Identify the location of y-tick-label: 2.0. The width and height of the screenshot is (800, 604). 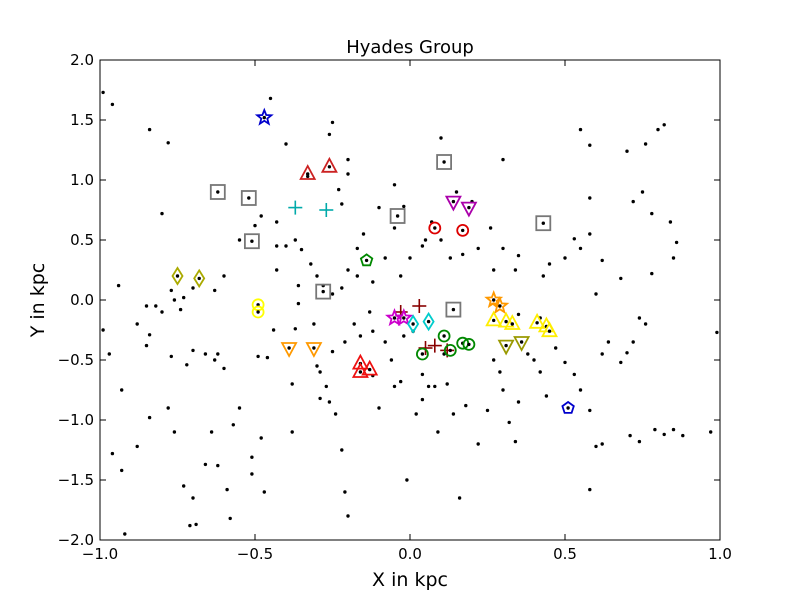
(82, 60).